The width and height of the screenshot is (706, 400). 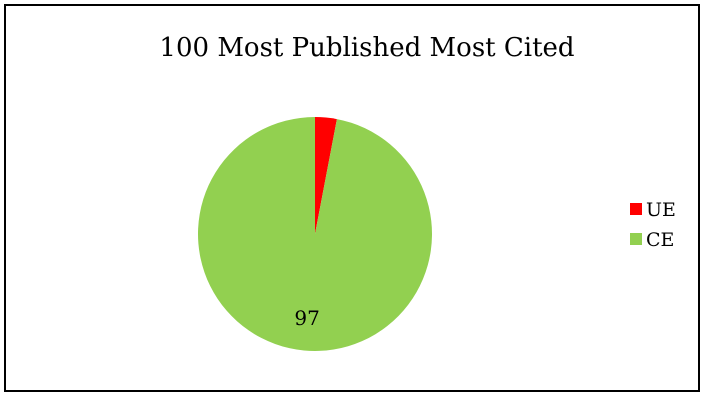 I want to click on pie-data-labels: 97, so click(x=306, y=318).